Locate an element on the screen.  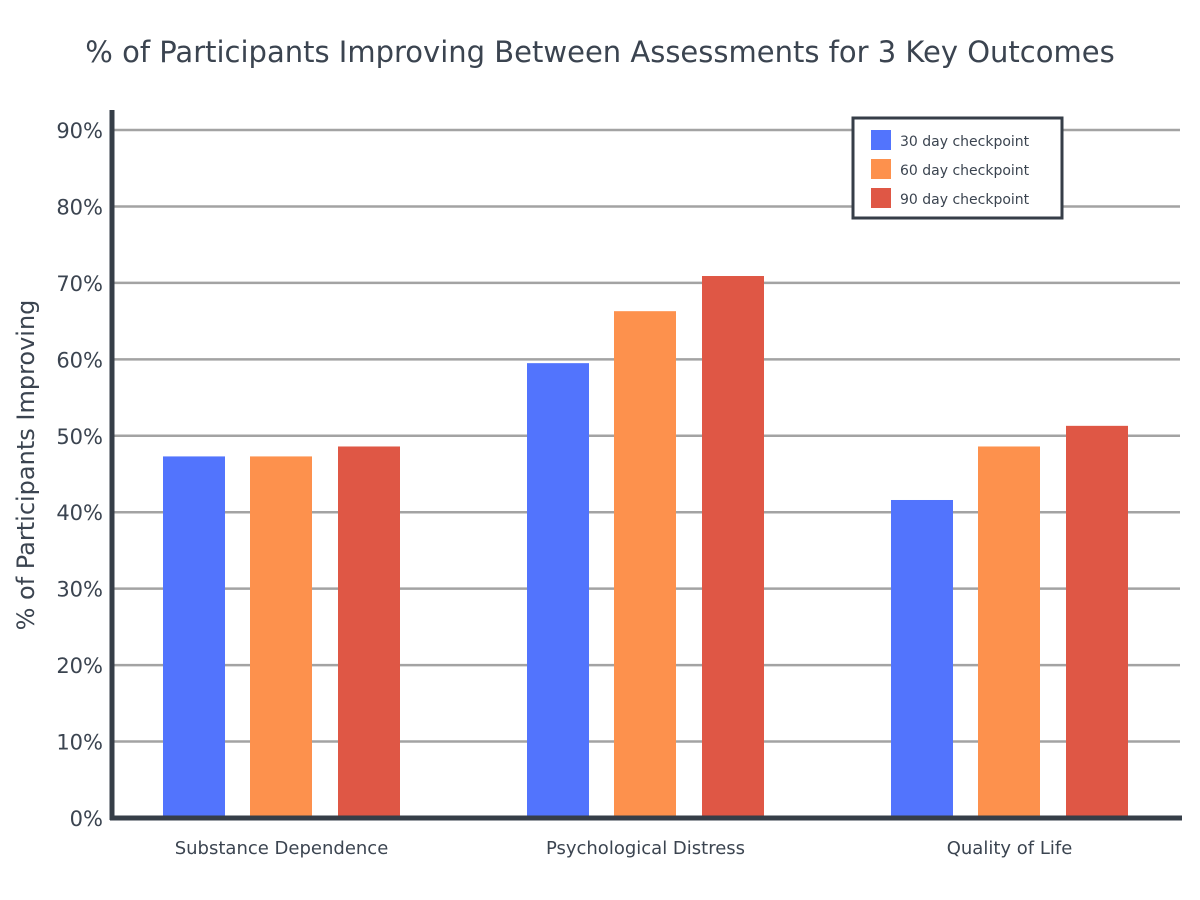
y-axis-ticks: 0% 10% 20% 30% 40% 50% 60% 70% 80% 90% is located at coordinates (79, 475).